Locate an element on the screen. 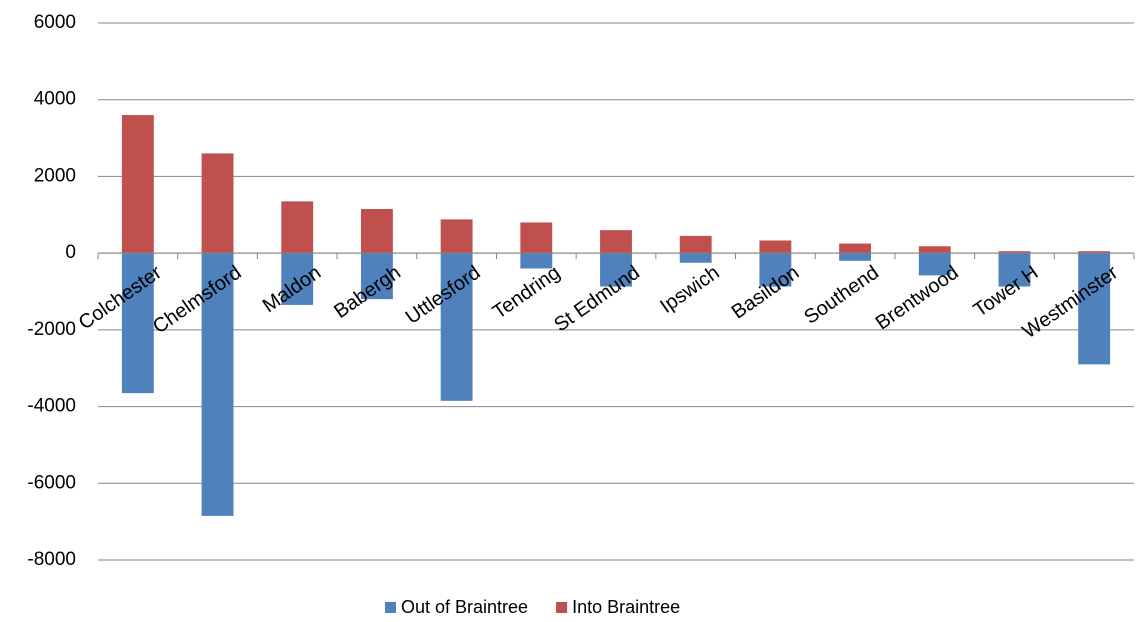 This screenshot has height=622, width=1136. x-tick-label: Southend is located at coordinates (841, 295).